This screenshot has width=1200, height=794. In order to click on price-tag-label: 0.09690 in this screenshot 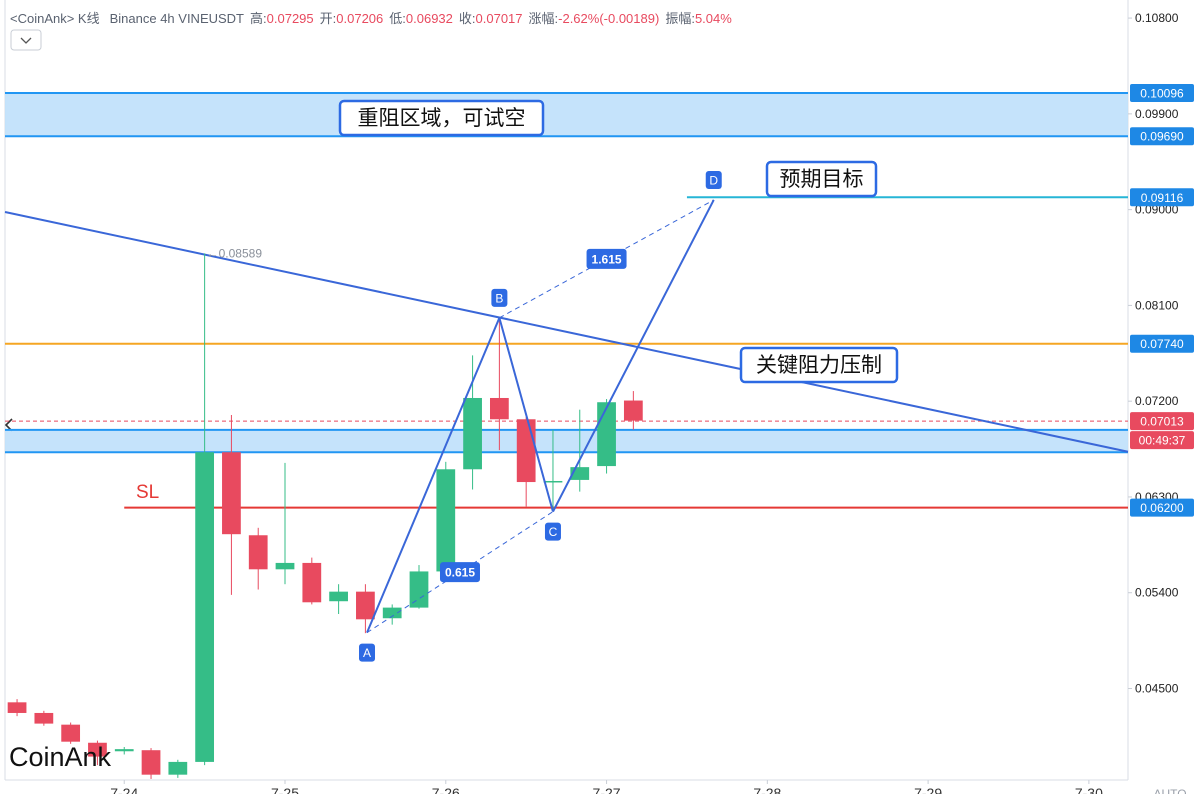, I will do `click(1162, 137)`.